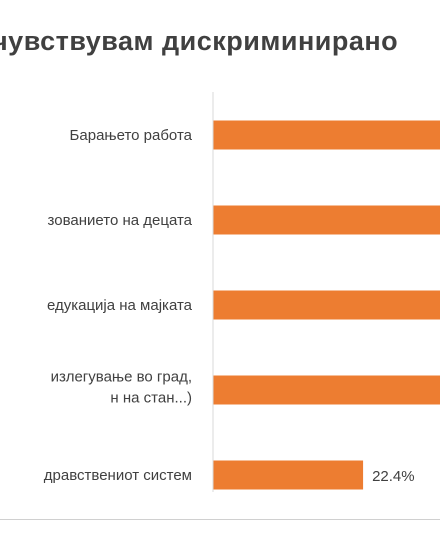  Describe the element at coordinates (199, 41) in the screenshot. I see `chart-title: чувствувам дискриминирано` at that location.